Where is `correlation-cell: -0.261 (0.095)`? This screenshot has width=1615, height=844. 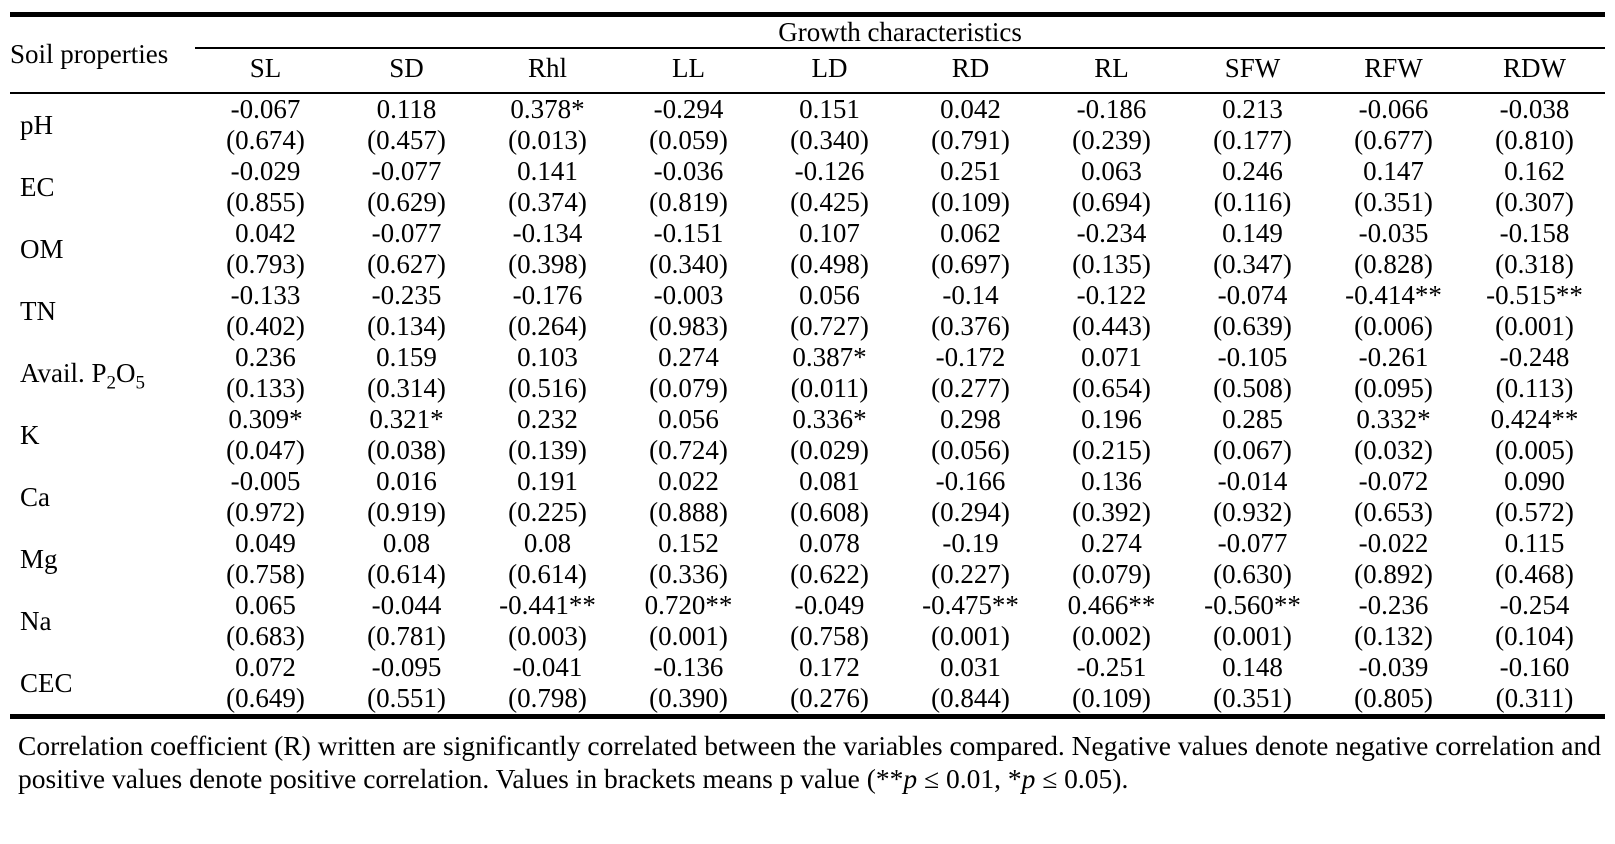
correlation-cell: -0.261 (0.095) is located at coordinates (1393, 373).